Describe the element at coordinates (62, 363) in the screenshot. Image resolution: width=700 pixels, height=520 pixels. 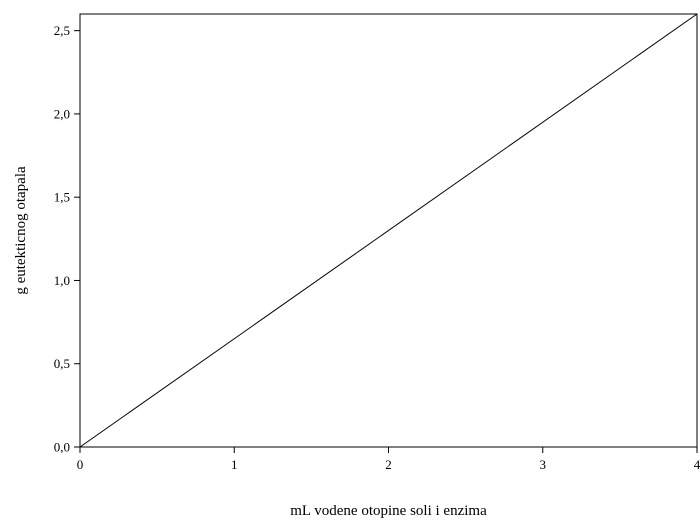
I see `y-tick-label: 0,5` at that location.